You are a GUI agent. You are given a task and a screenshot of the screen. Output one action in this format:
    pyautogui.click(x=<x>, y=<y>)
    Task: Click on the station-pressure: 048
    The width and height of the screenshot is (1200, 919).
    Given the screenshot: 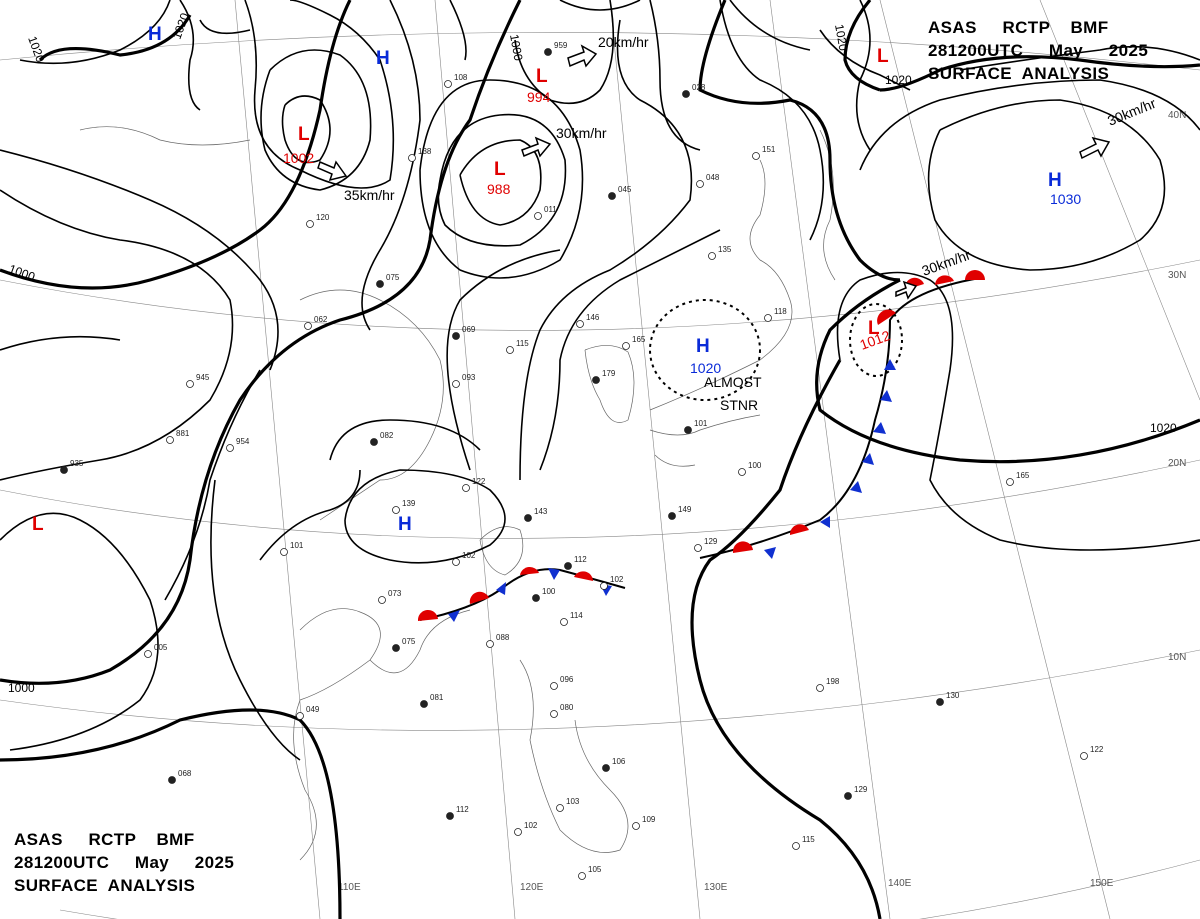 What is the action you would take?
    pyautogui.click(x=713, y=177)
    